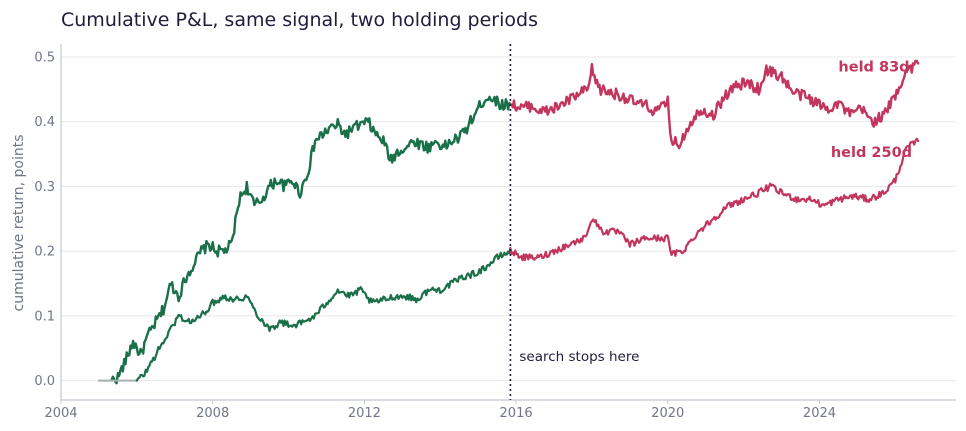 Image resolution: width=966 pixels, height=431 pixels. I want to click on x-tick-label: 2012, so click(364, 413).